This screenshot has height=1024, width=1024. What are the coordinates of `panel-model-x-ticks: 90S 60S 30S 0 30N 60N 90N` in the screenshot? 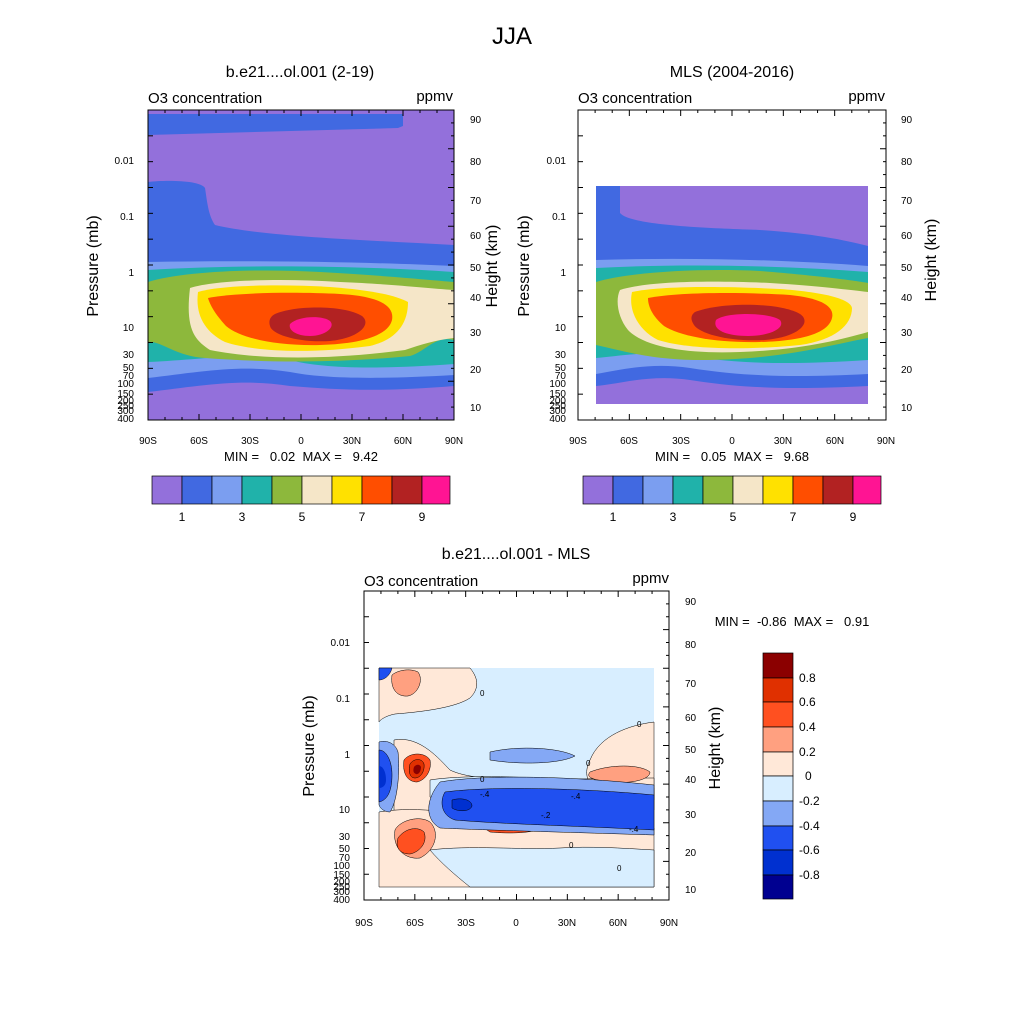 It's located at (301, 441).